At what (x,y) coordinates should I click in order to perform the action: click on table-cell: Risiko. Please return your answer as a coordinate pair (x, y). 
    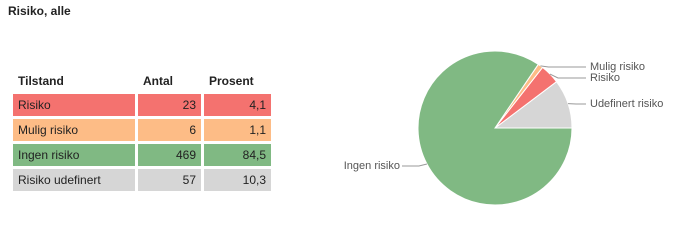
    Looking at the image, I should click on (34, 105).